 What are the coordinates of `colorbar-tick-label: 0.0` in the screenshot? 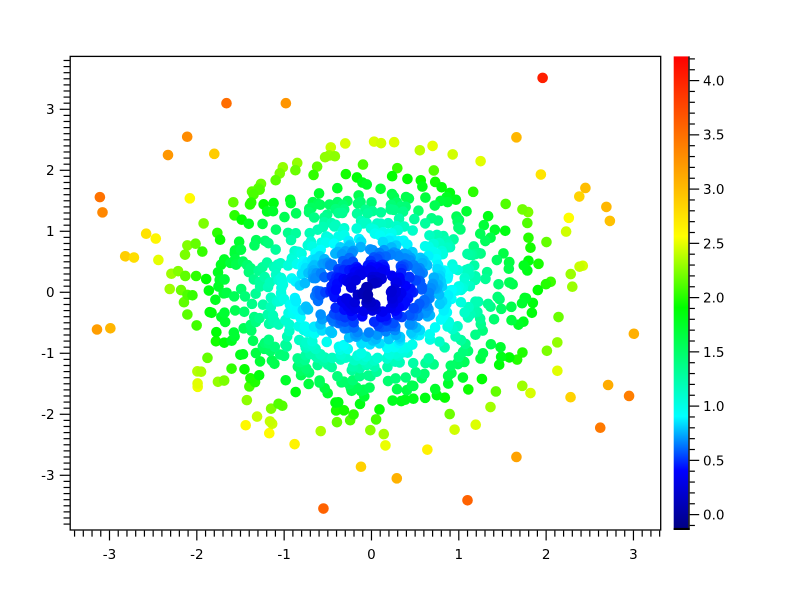 It's located at (713, 516).